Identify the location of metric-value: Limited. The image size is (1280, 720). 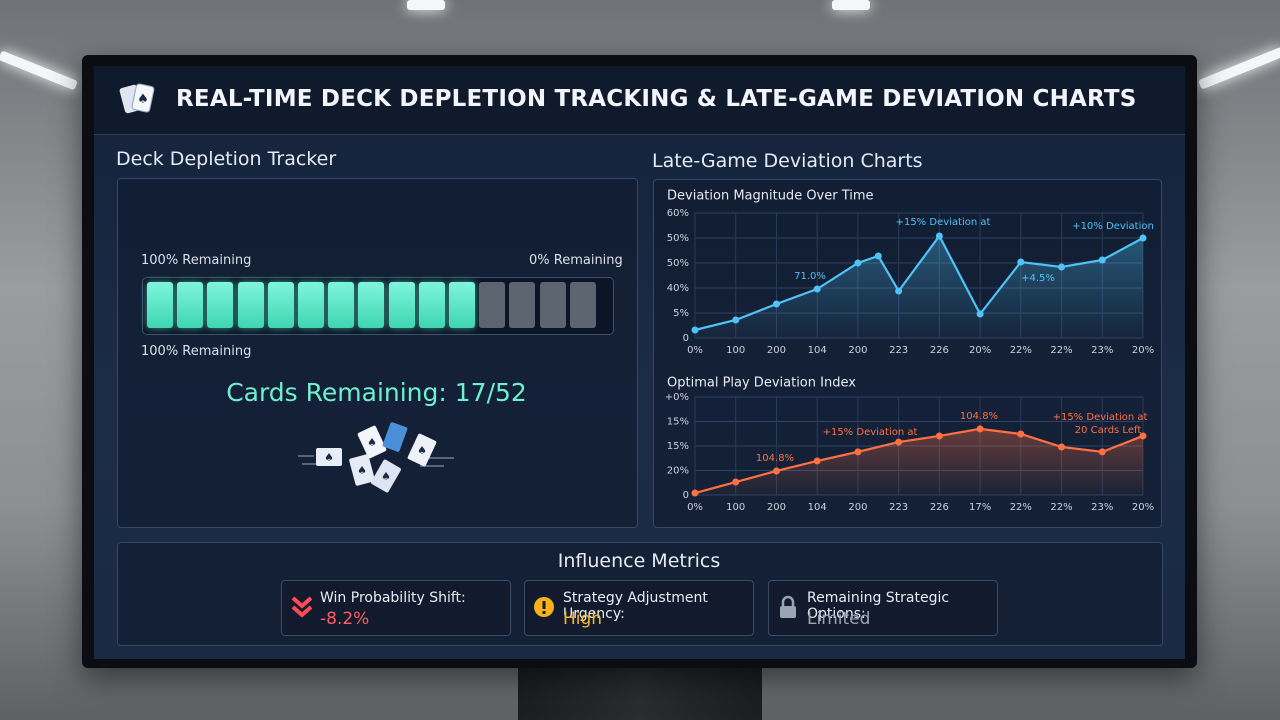
(839, 619).